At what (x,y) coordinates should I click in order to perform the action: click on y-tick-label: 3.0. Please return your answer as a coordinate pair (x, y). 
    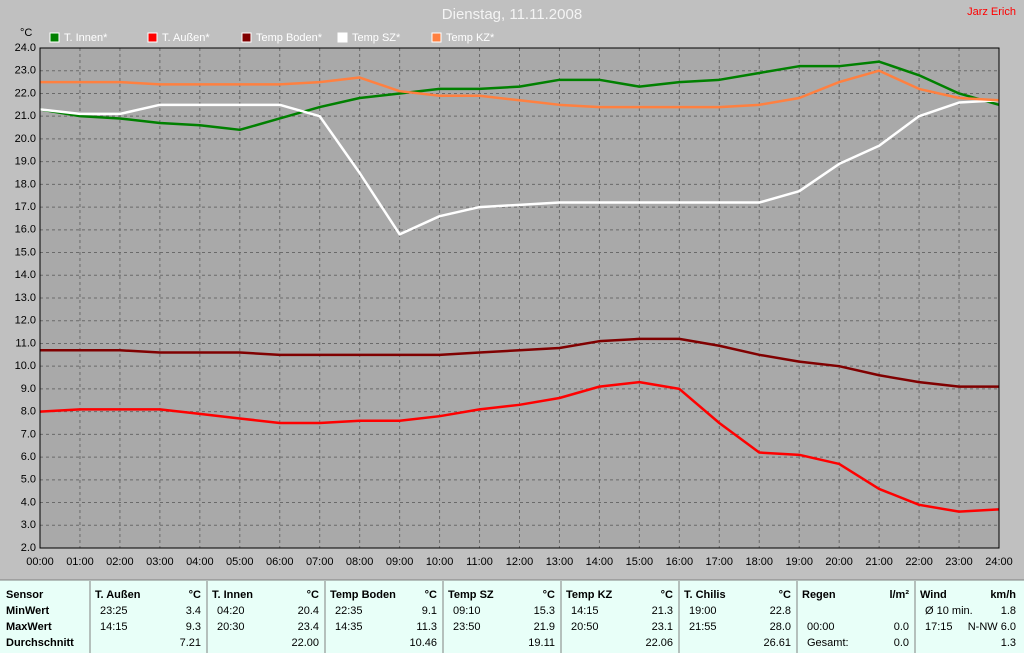
    Looking at the image, I should click on (28, 525).